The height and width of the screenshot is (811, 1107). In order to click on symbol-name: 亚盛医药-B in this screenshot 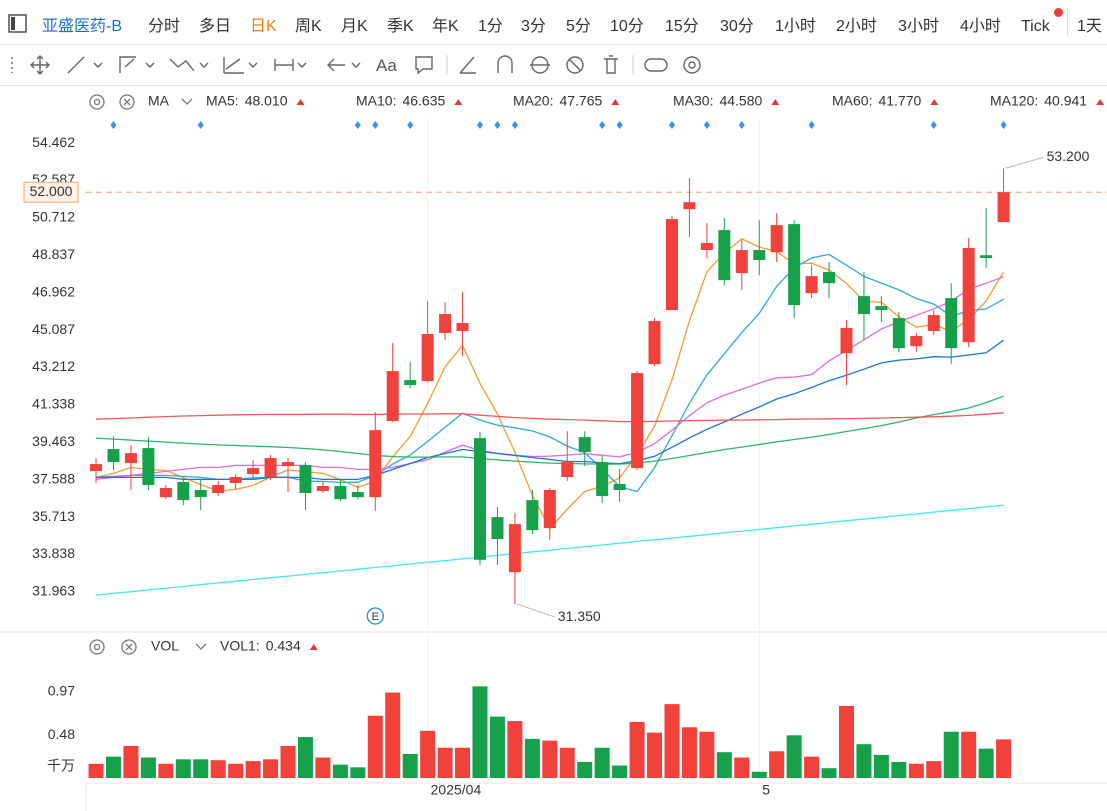, I will do `click(82, 26)`.